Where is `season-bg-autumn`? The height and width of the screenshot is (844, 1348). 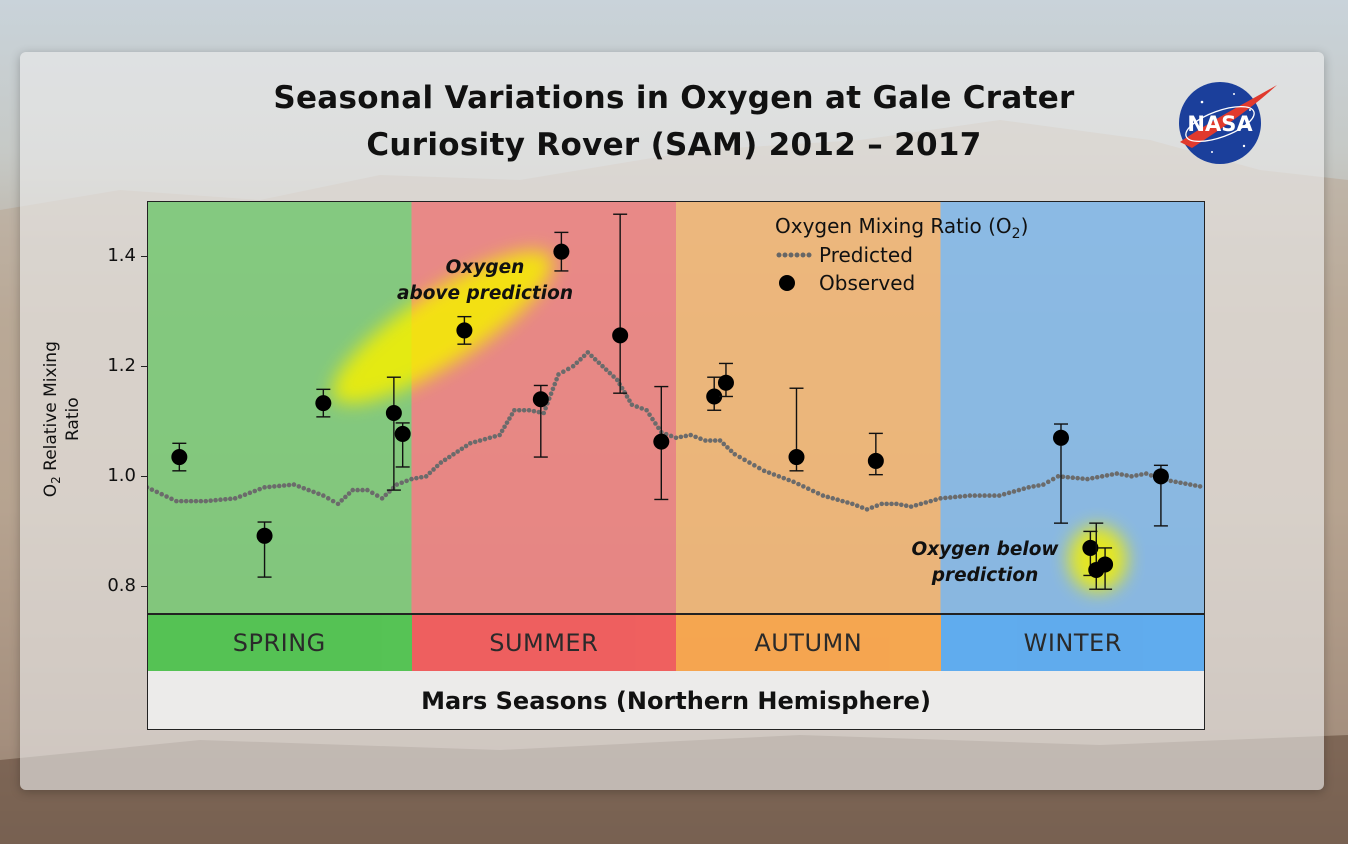 season-bg-autumn is located at coordinates (808, 407).